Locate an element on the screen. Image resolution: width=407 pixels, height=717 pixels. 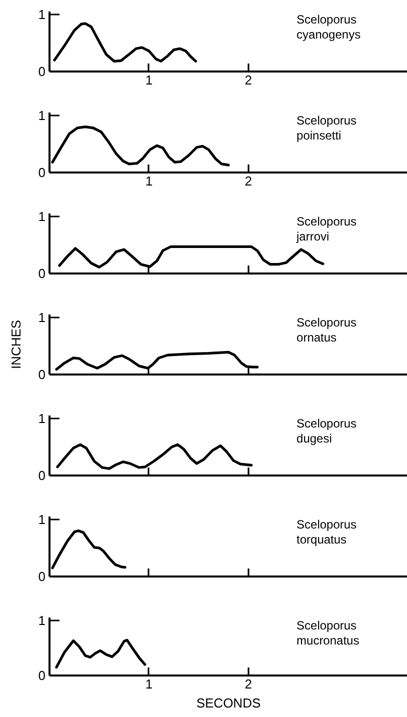
x-axis-title: SECONDS is located at coordinates (228, 703).